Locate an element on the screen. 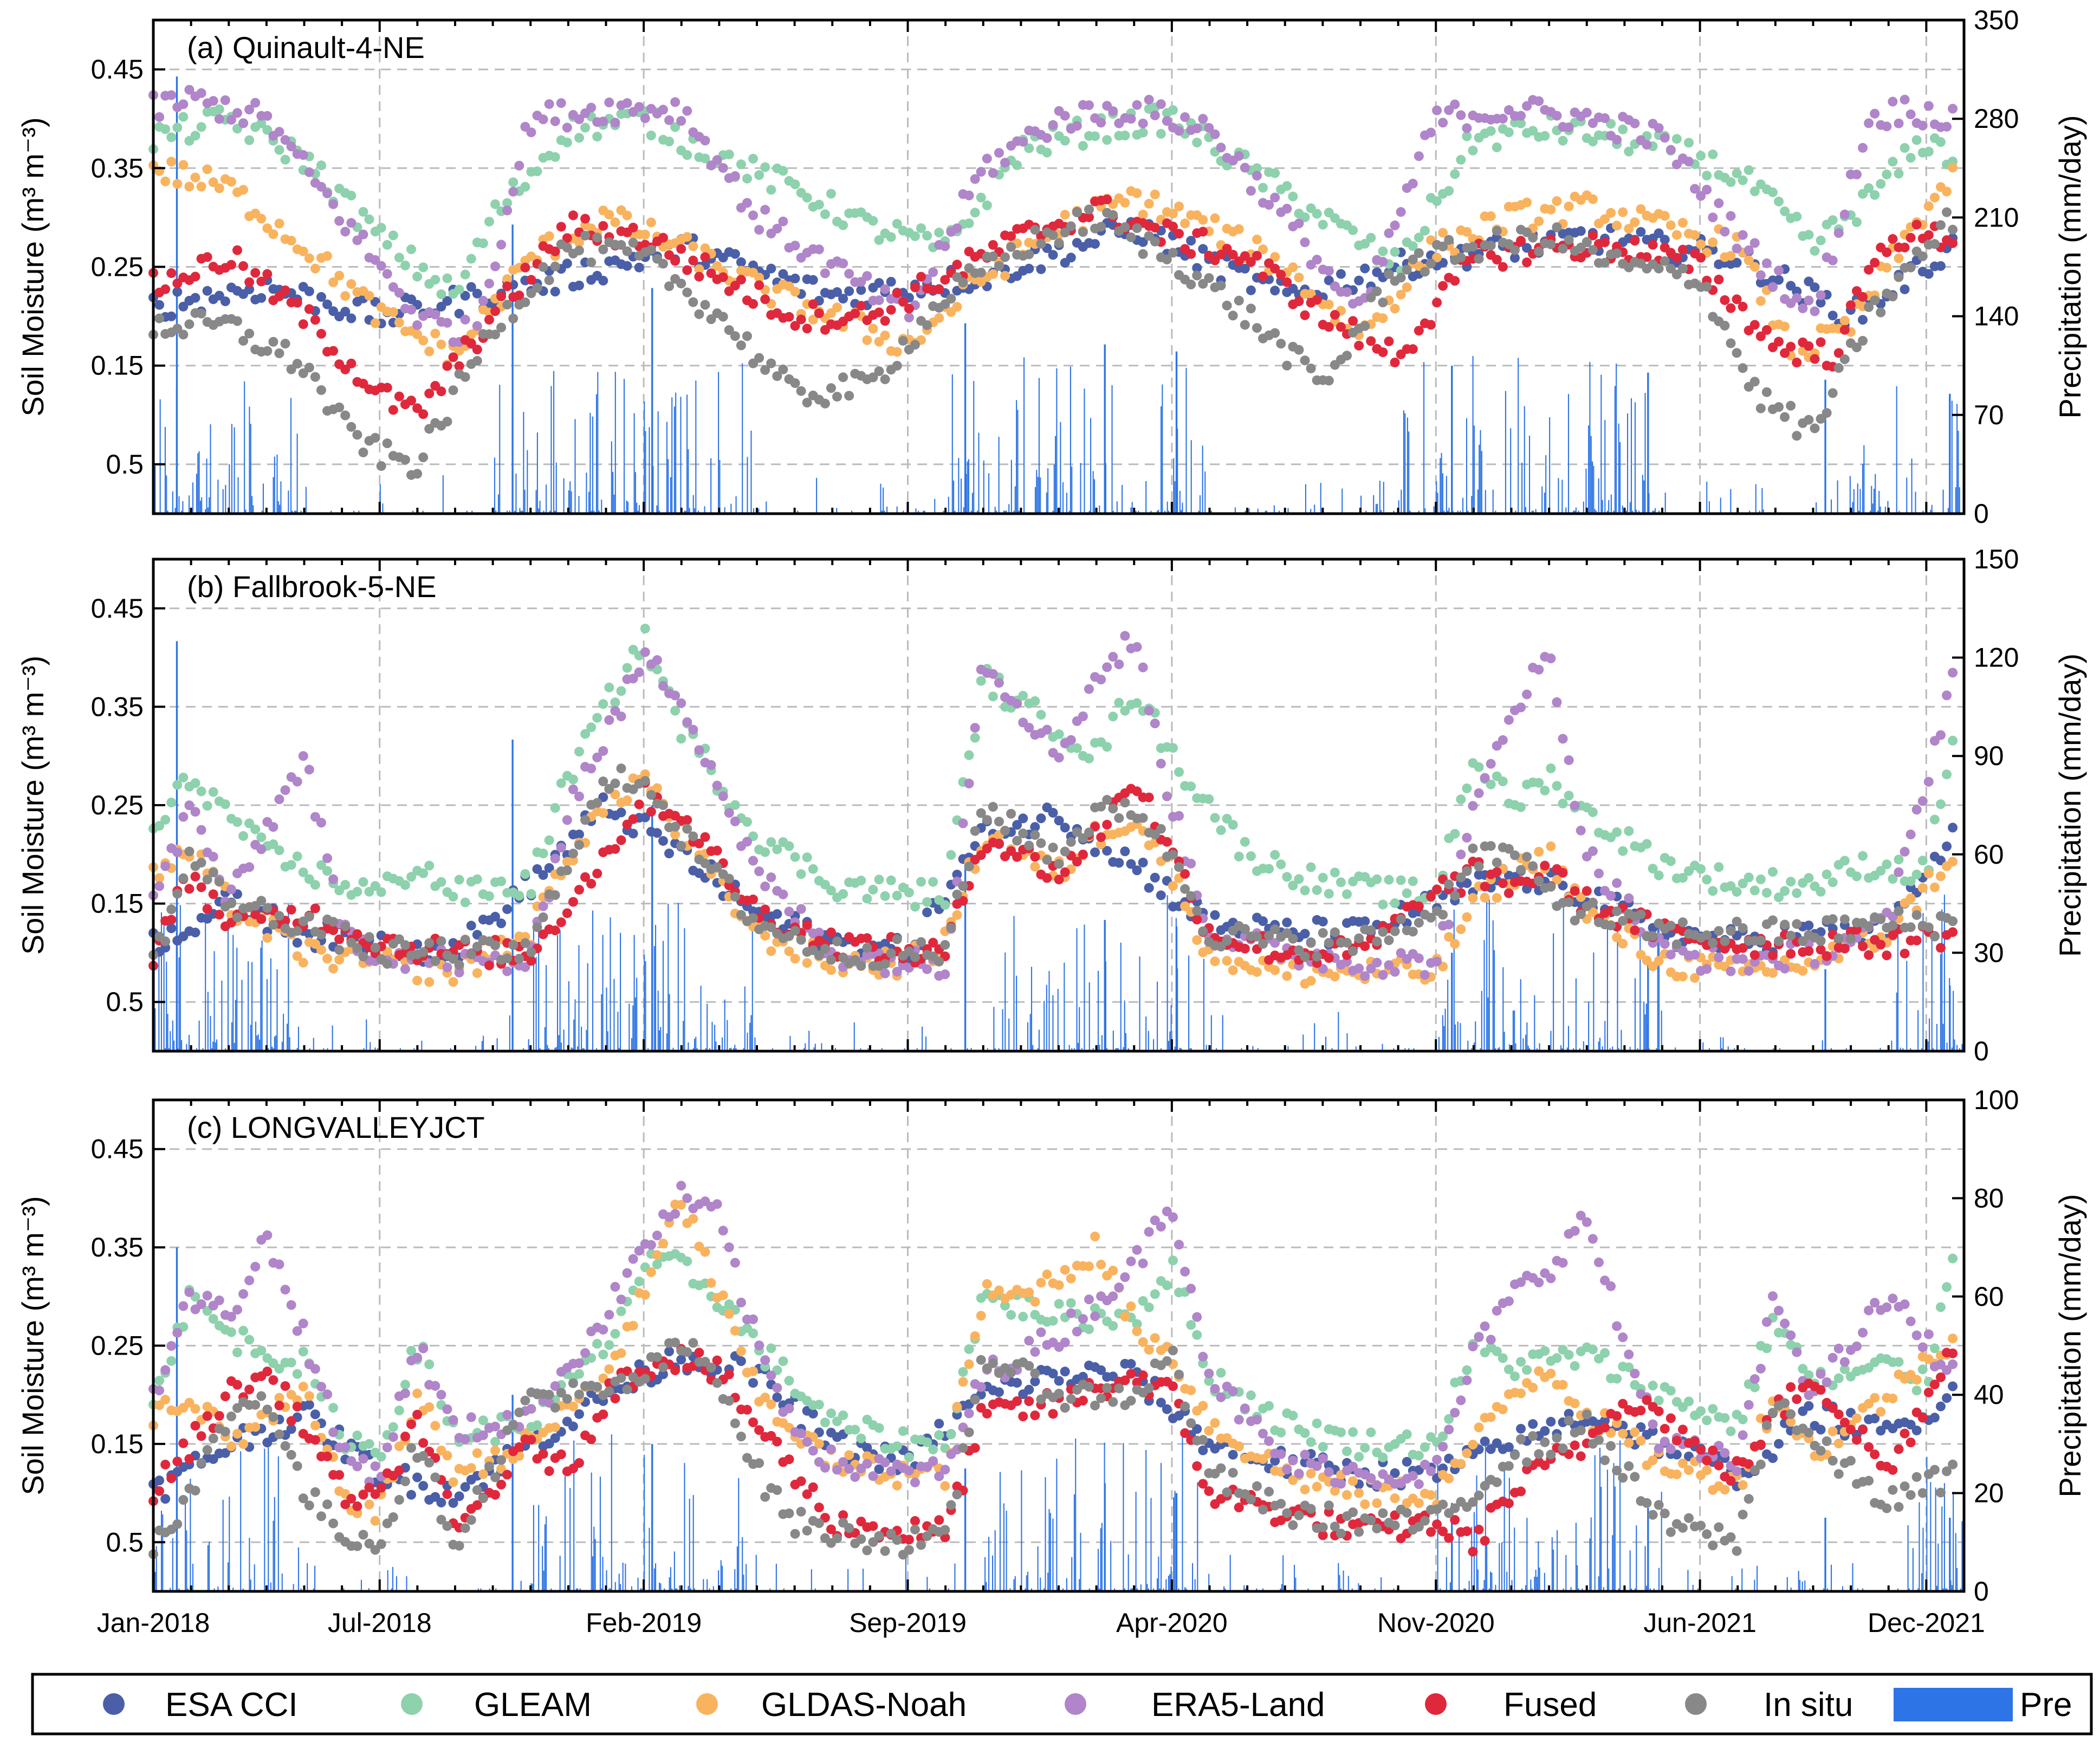 The width and height of the screenshot is (2100, 1742). precip-peak-bar is located at coordinates (1950, 454).